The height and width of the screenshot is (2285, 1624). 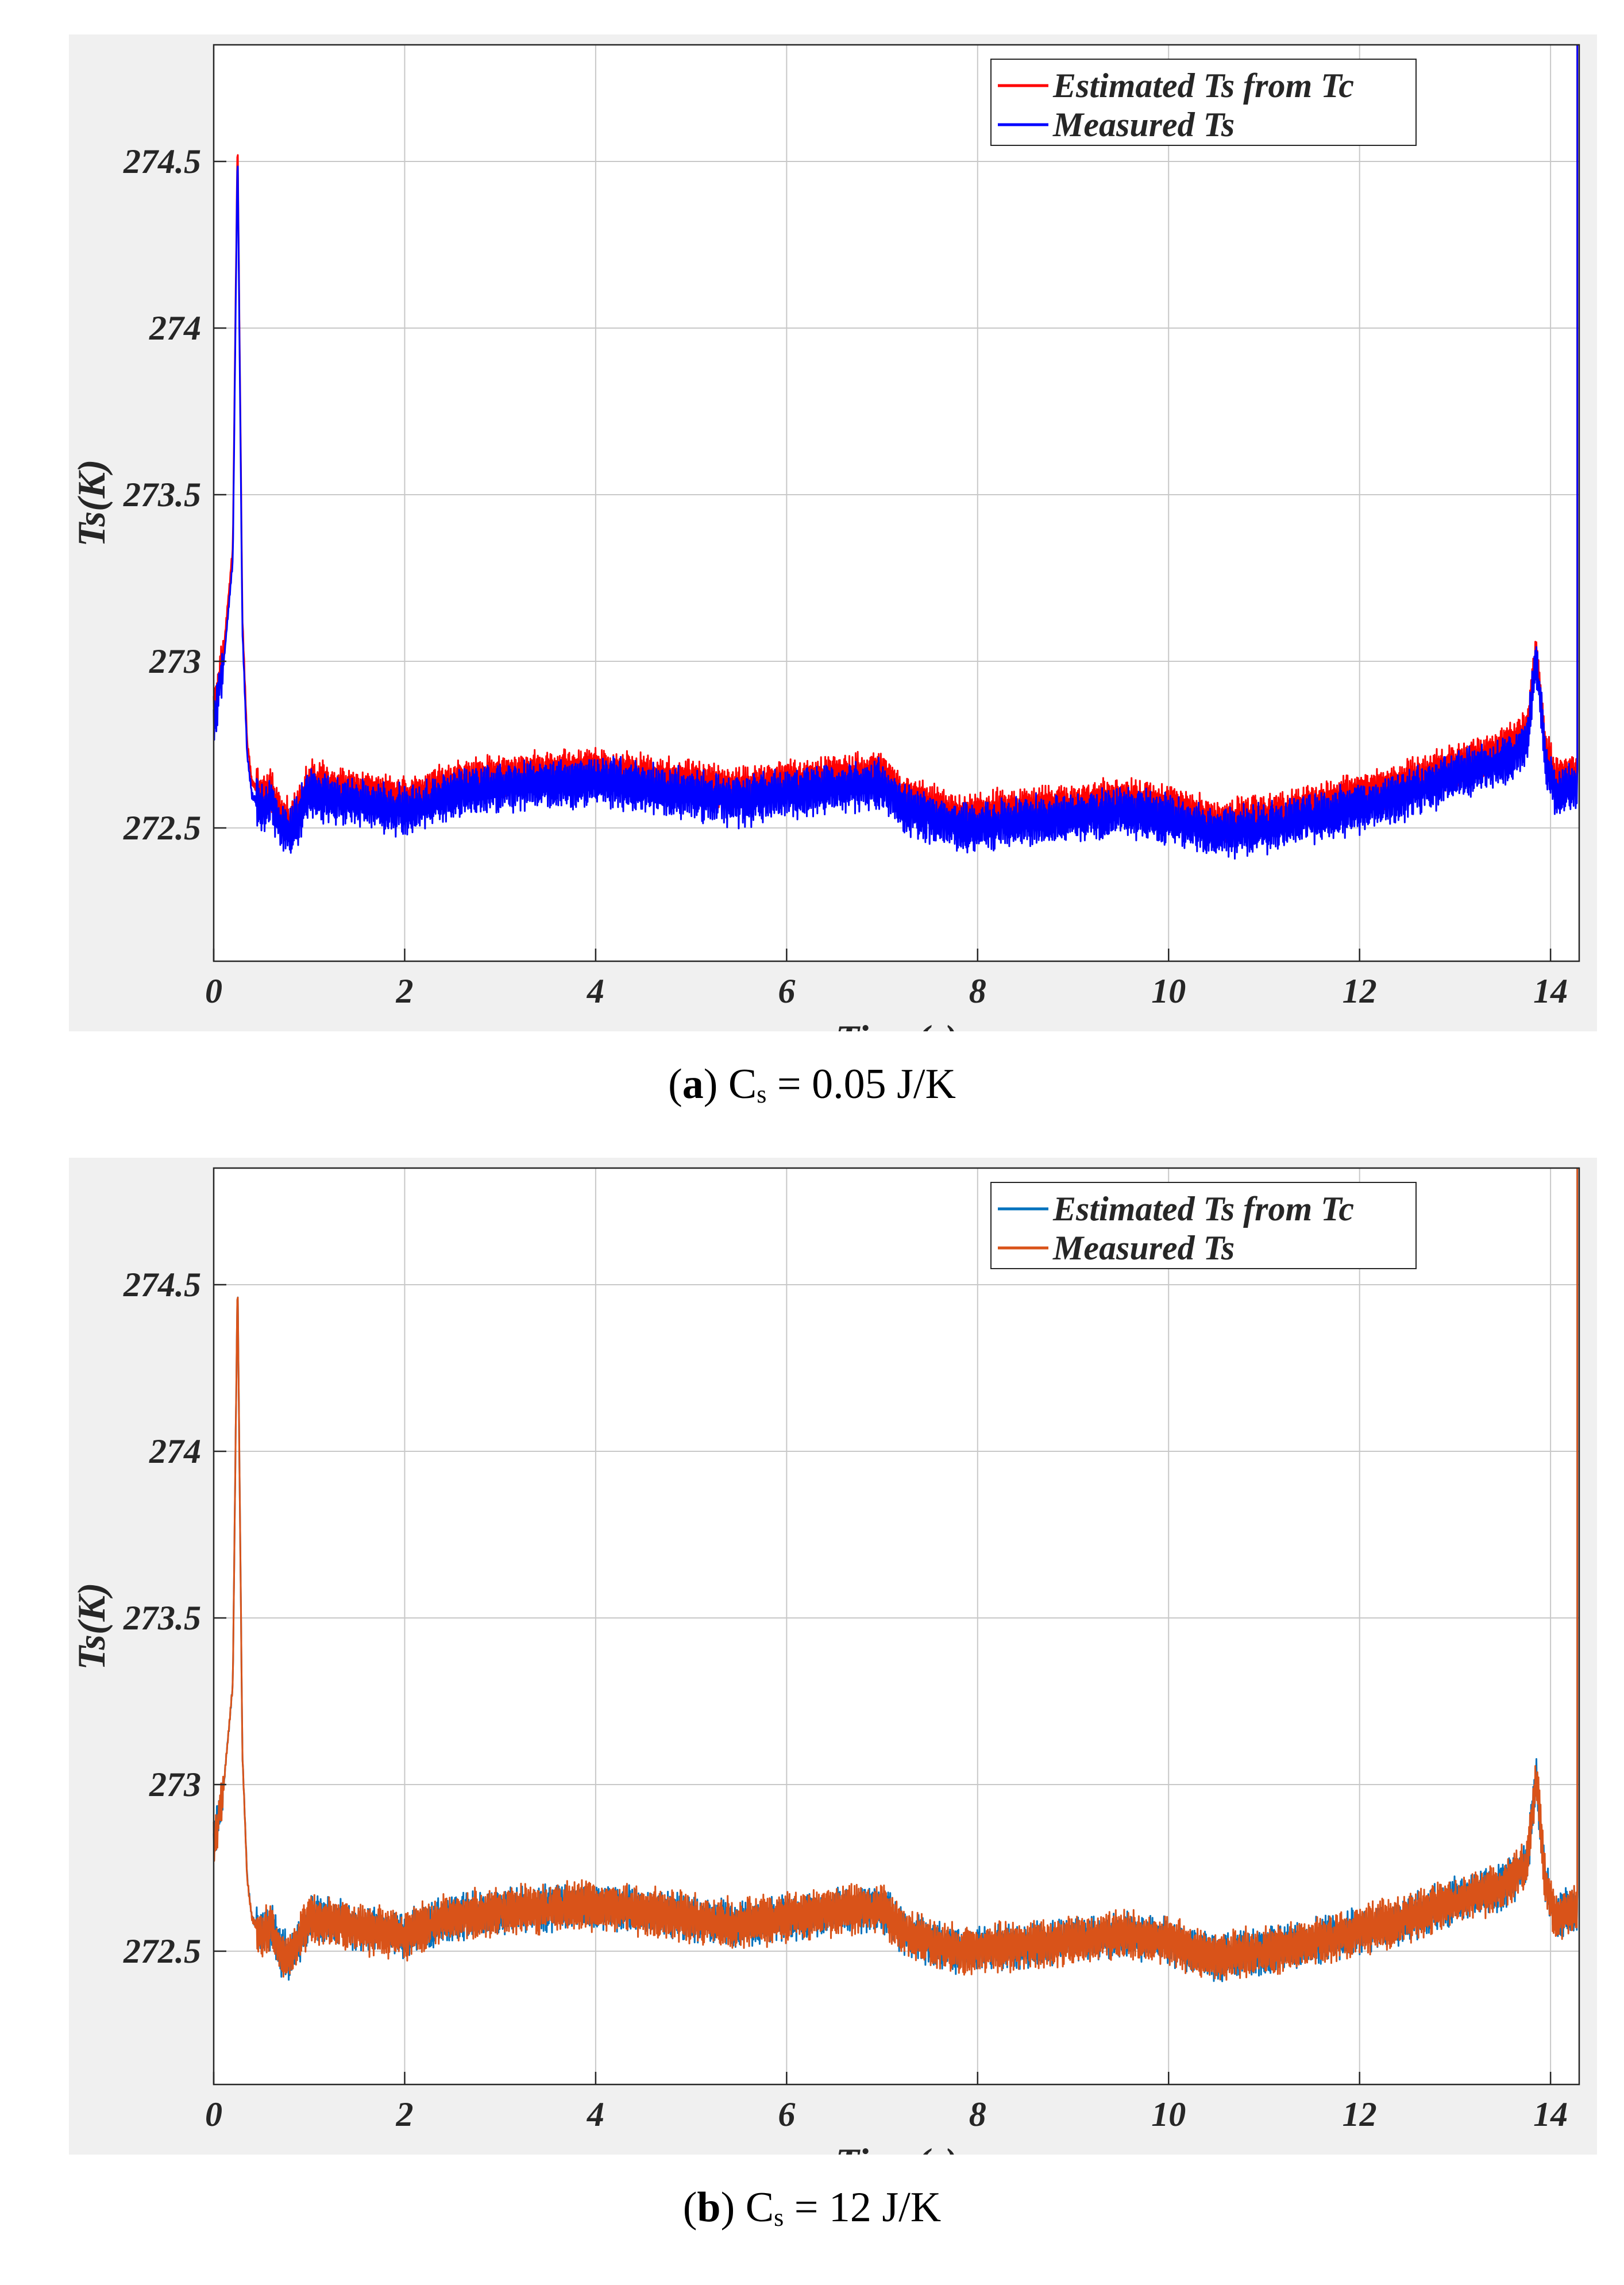 I want to click on caption-b-letter: b, so click(x=709, y=2207).